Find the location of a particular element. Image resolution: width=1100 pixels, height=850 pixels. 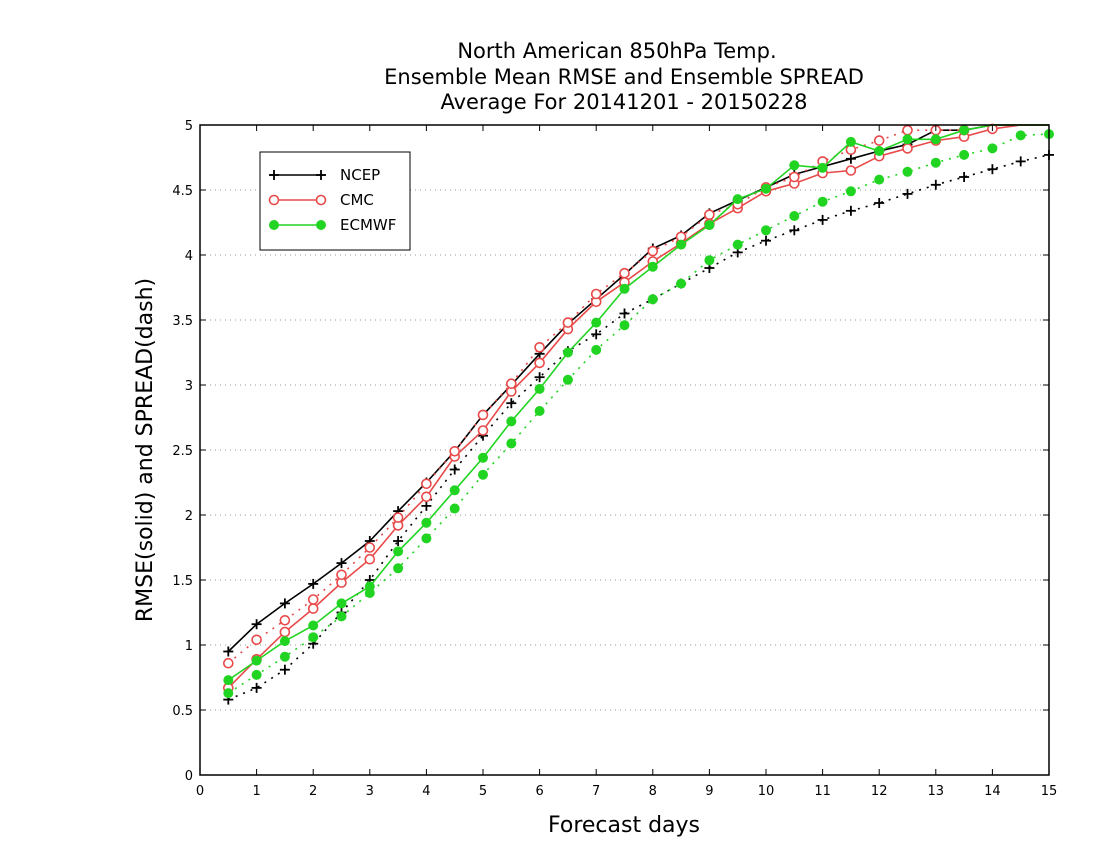

legend-item-ecmwf: ECMWF is located at coordinates (332, 225).